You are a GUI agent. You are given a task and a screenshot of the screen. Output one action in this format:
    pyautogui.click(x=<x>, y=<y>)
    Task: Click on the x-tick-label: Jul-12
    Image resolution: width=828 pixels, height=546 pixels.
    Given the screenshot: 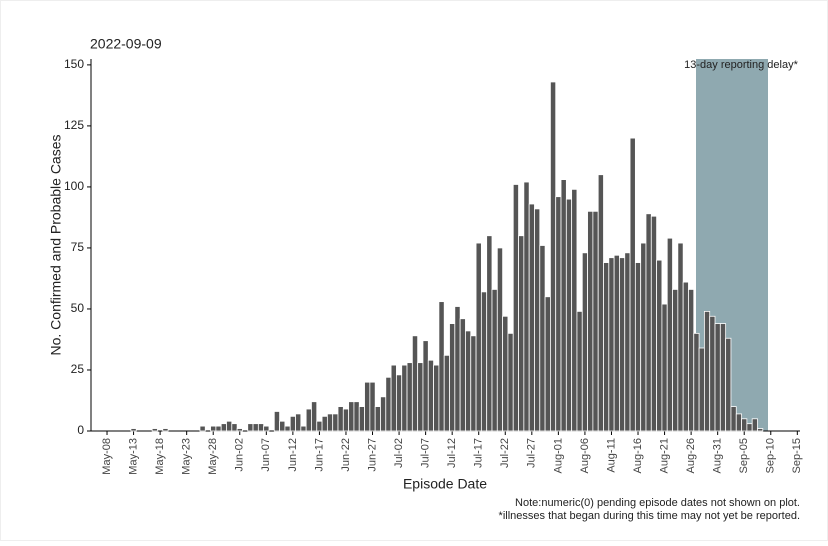 What is the action you would take?
    pyautogui.click(x=452, y=453)
    